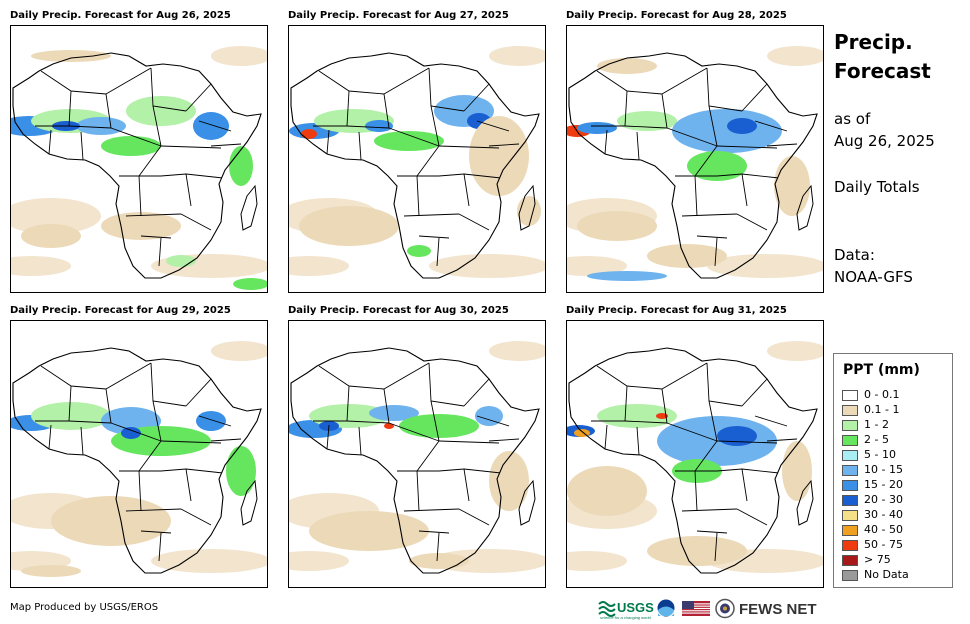  What do you see at coordinates (870, 410) in the screenshot?
I see `legend-item: 0.1 - 1` at bounding box center [870, 410].